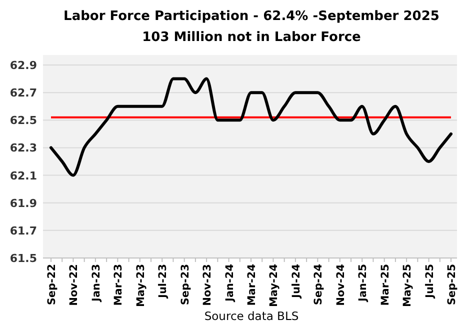  Describe the element at coordinates (140, 286) in the screenshot. I see `x-tick-label: May-23` at that location.